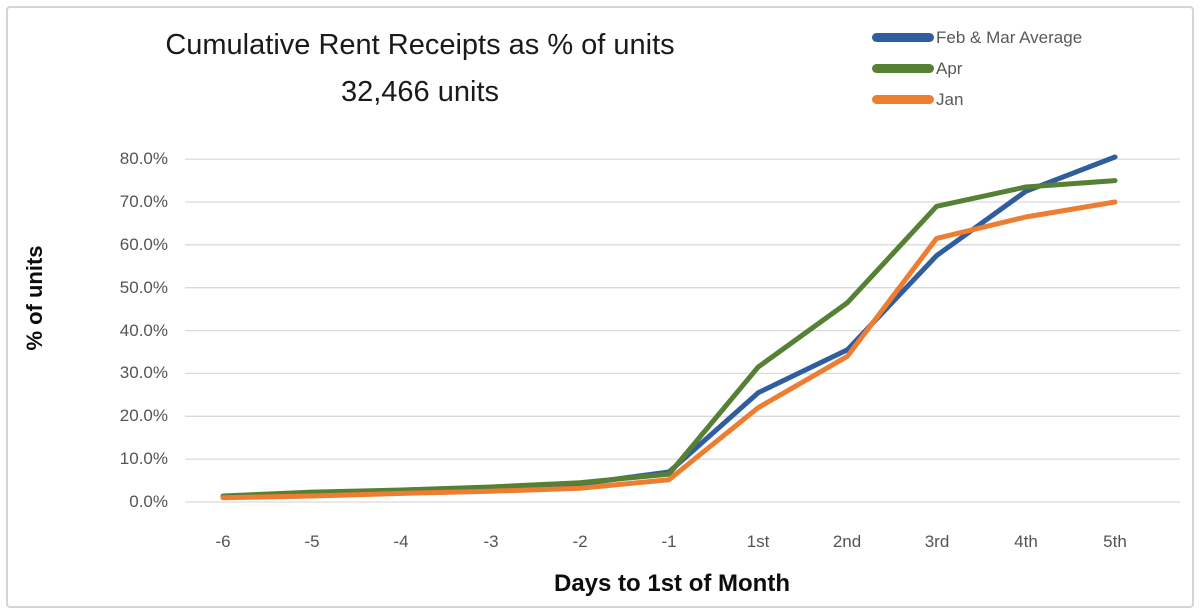 The height and width of the screenshot is (614, 1200). I want to click on y-tick-label: 50.0%, so click(143, 287).